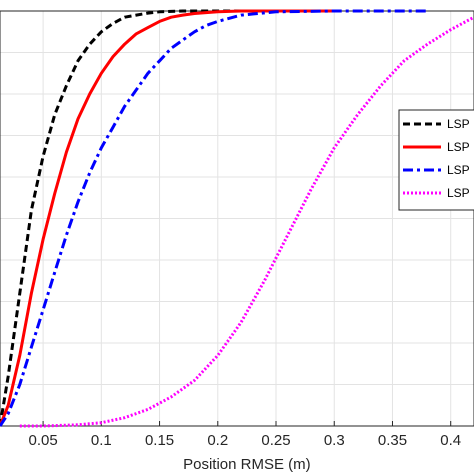 This screenshot has width=474, height=474. Describe the element at coordinates (159, 440) in the screenshot. I see `x-tick-label: 0.15` at that location.